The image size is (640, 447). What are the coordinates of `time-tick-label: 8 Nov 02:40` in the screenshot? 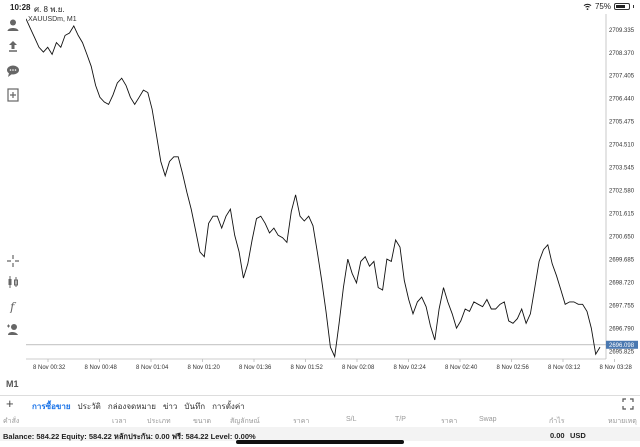 It's located at (461, 368).